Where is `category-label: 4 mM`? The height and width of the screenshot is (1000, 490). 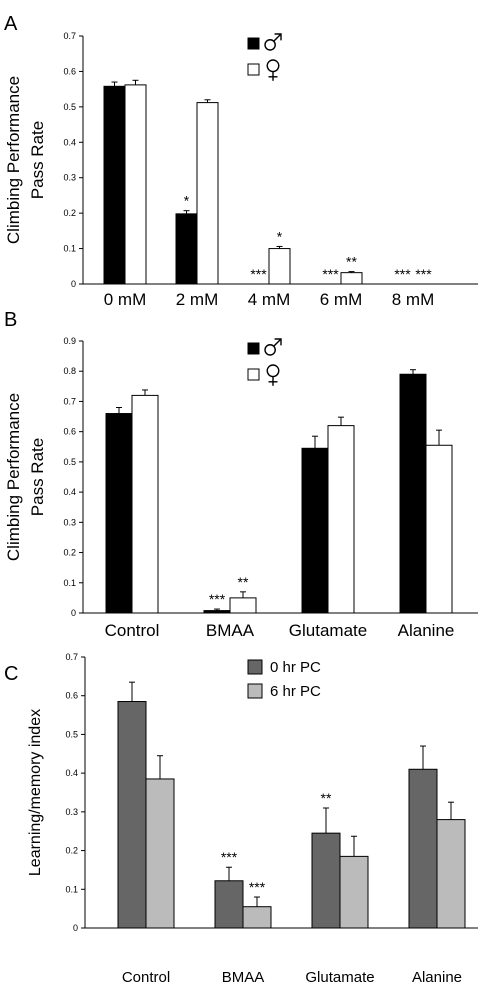
category-label: 4 mM is located at coordinates (269, 299).